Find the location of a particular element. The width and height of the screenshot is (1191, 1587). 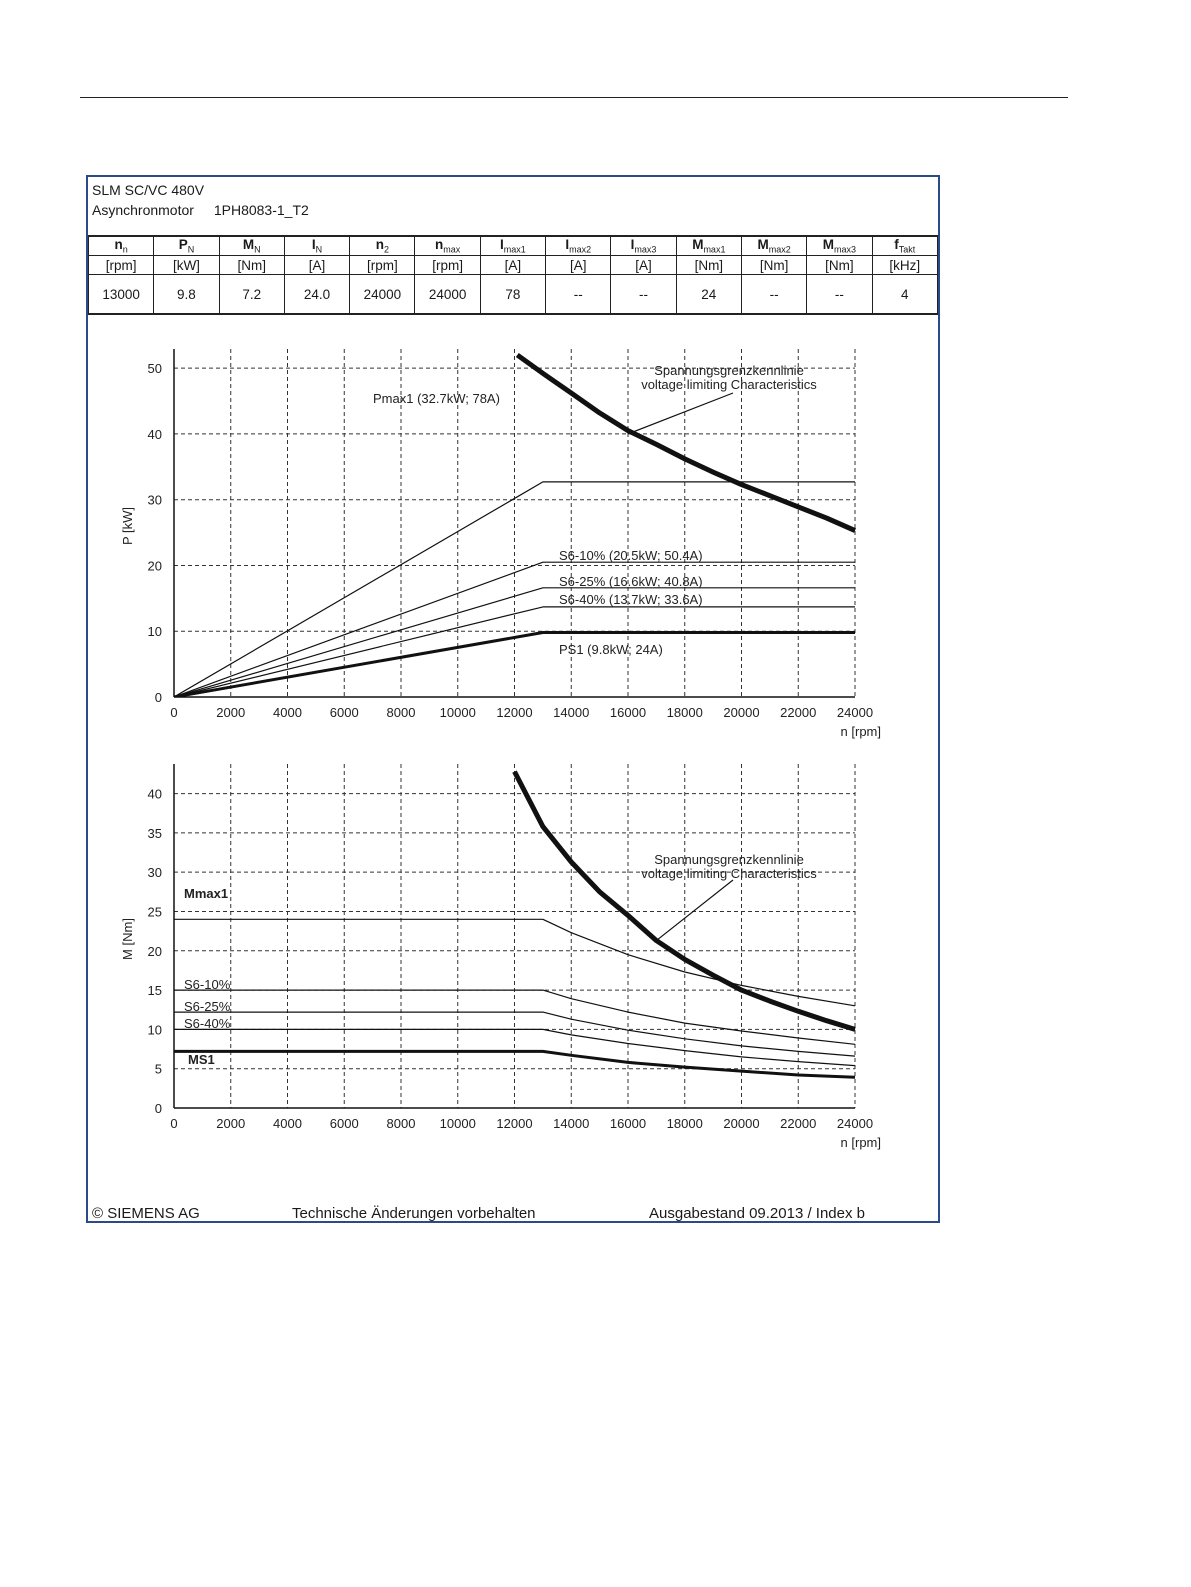

motor-model: 1PH8083-1_T2 is located at coordinates (261, 210).